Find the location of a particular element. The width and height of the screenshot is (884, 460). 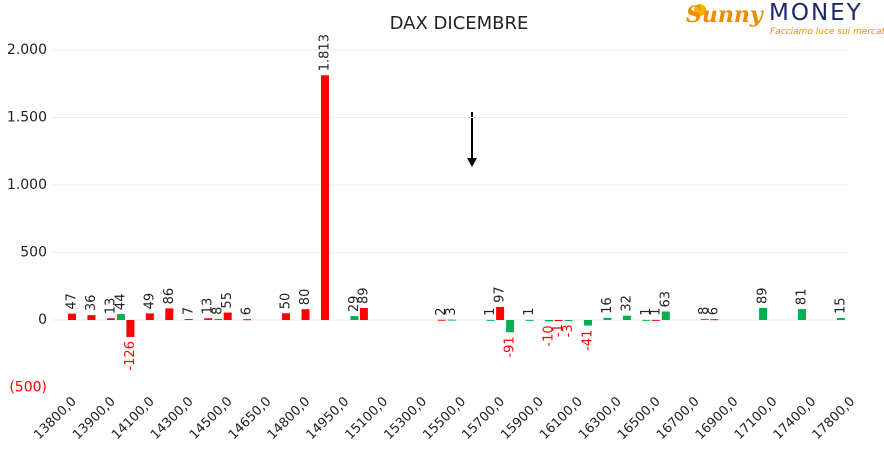

data-label: -41 is located at coordinates (587, 340).